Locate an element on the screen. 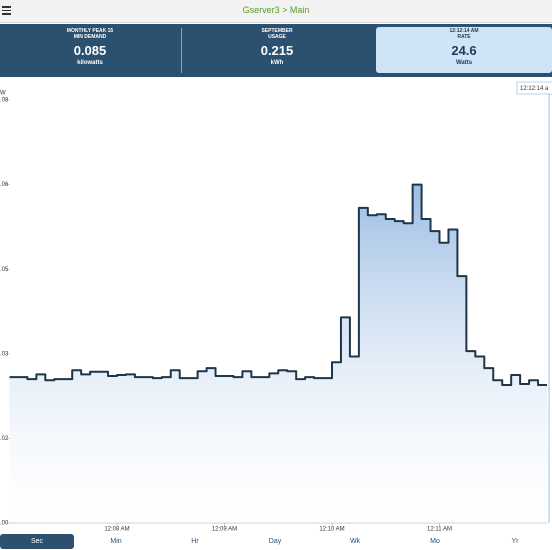 The image size is (552, 550). hover-box is located at coordinates (534, 88).